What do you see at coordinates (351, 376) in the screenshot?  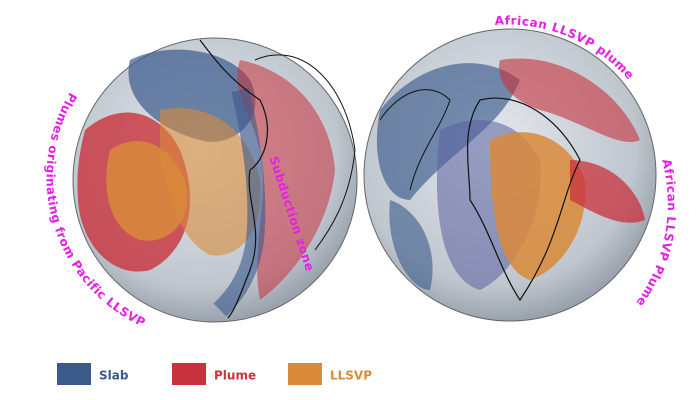 I see `legend-label: LLSVP` at bounding box center [351, 376].